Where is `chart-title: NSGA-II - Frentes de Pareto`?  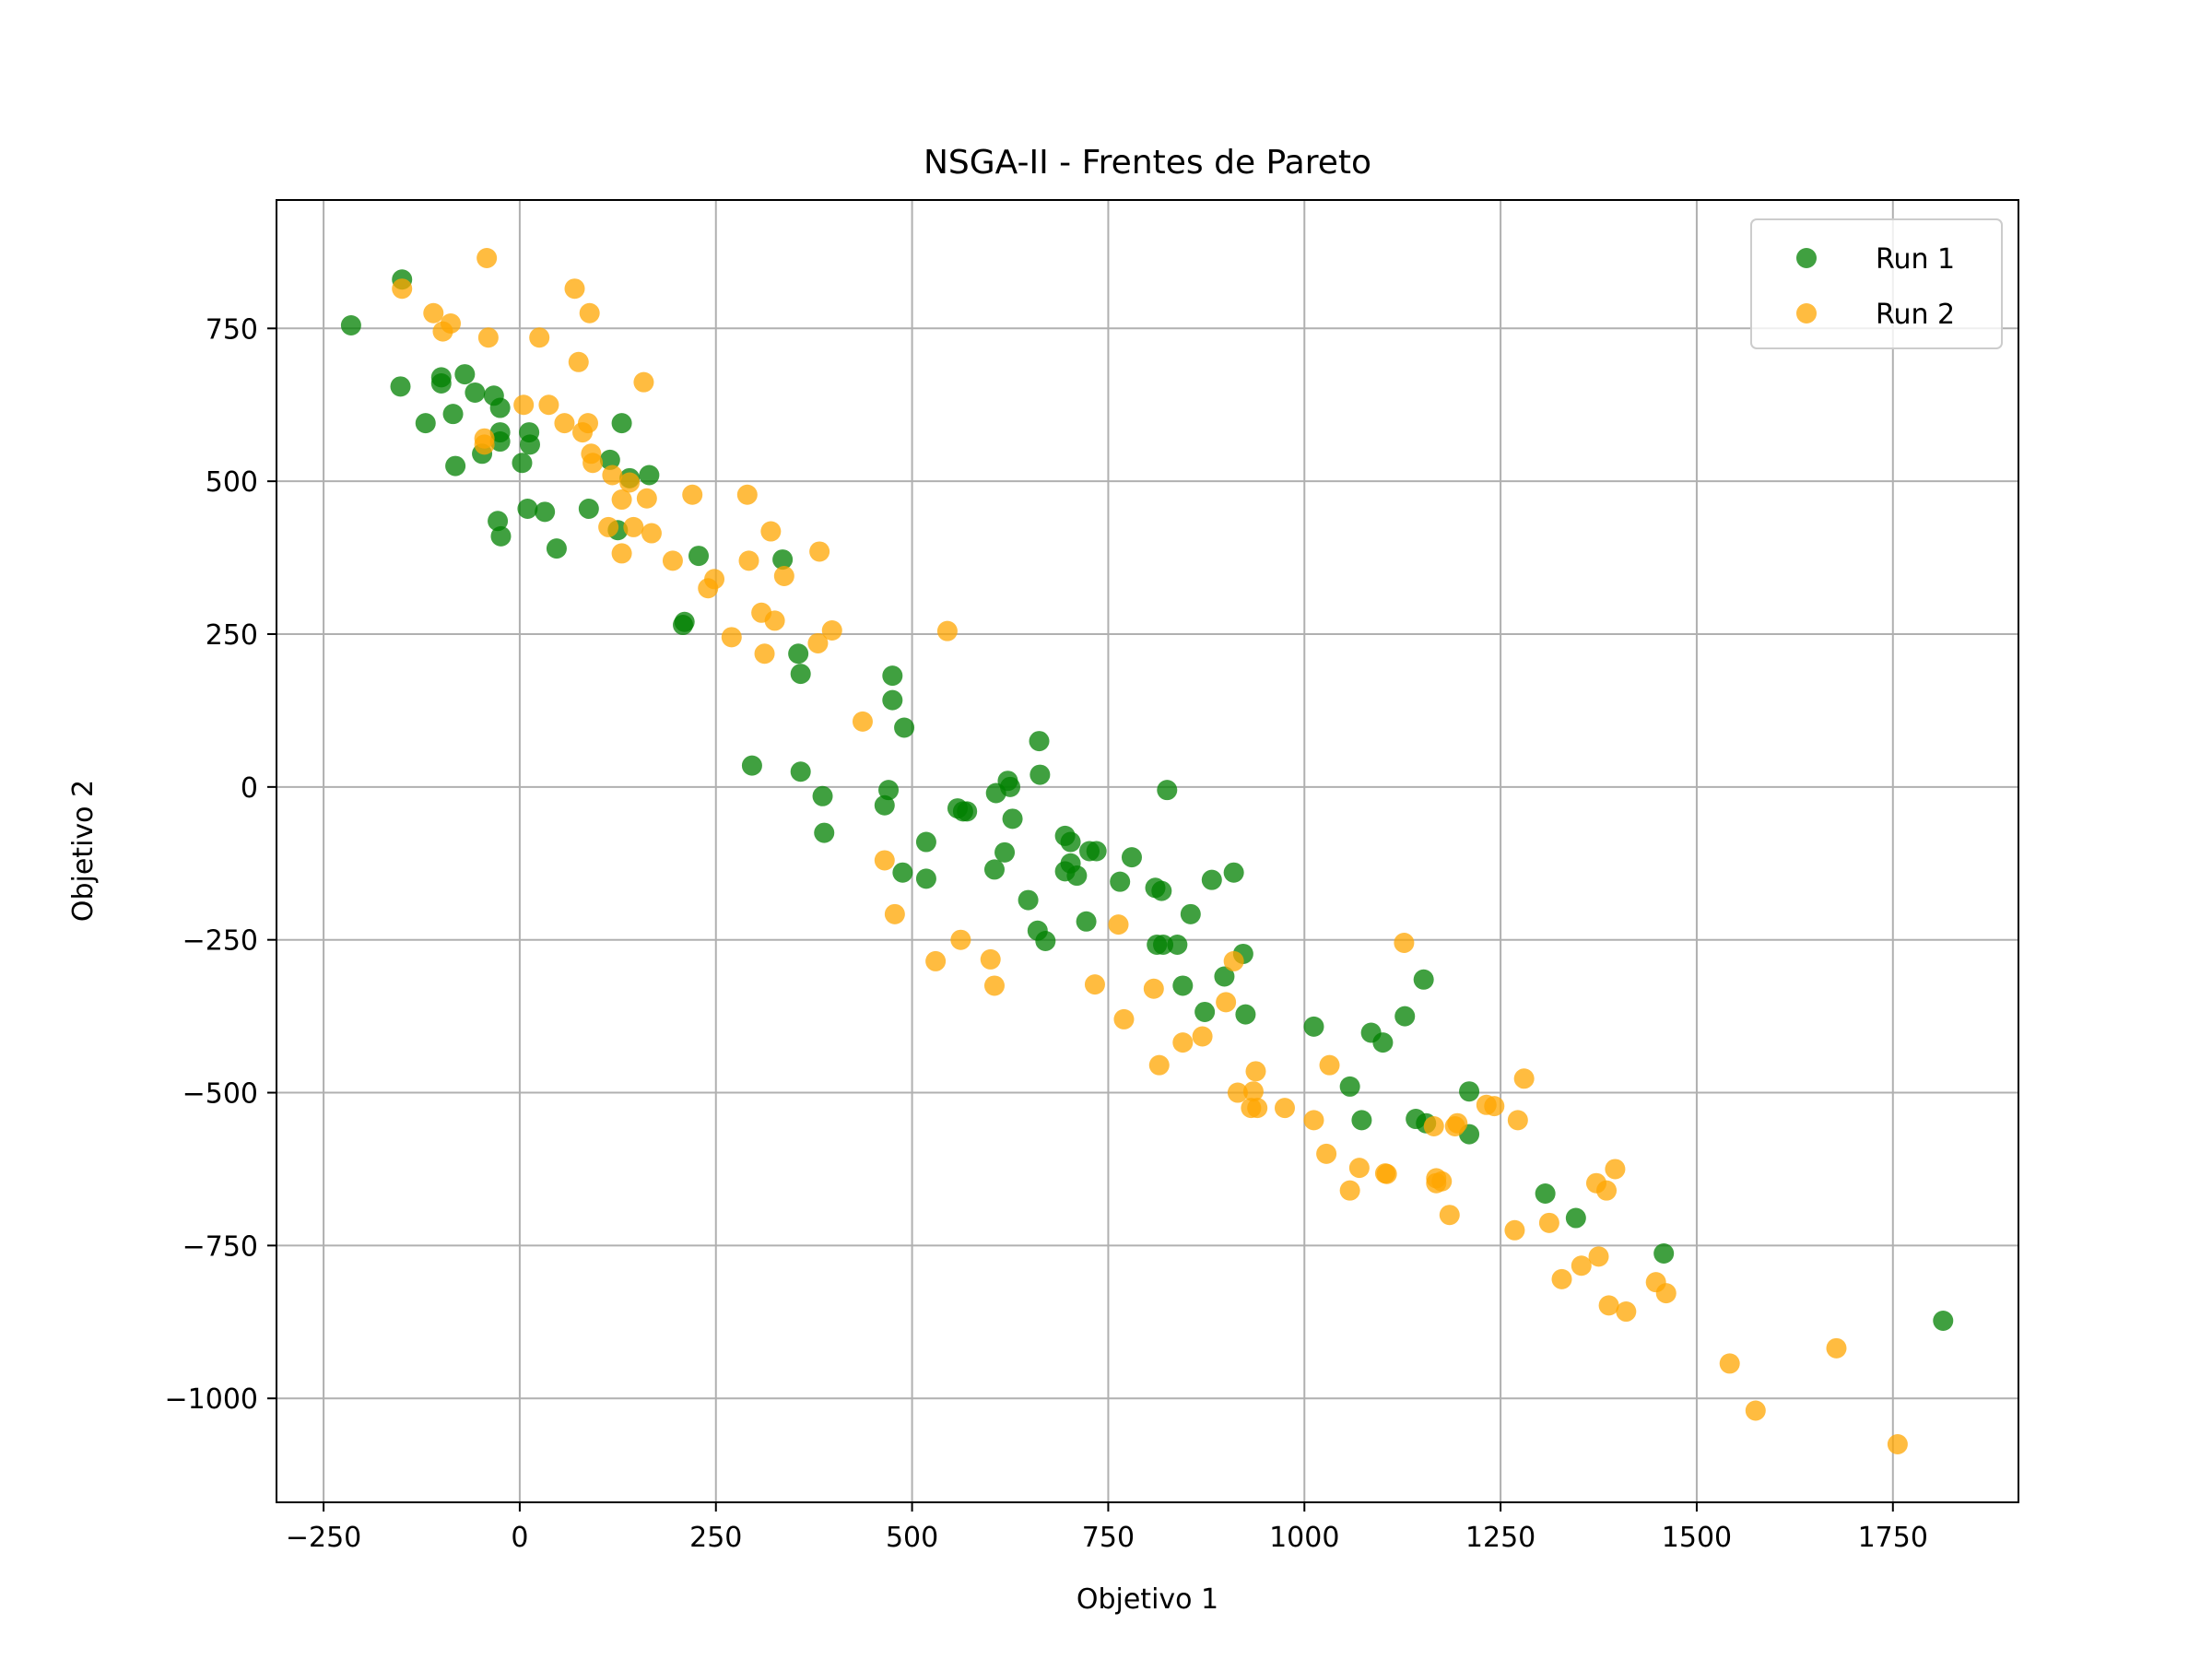 chart-title: NSGA-II - Frentes de Pareto is located at coordinates (1147, 163).